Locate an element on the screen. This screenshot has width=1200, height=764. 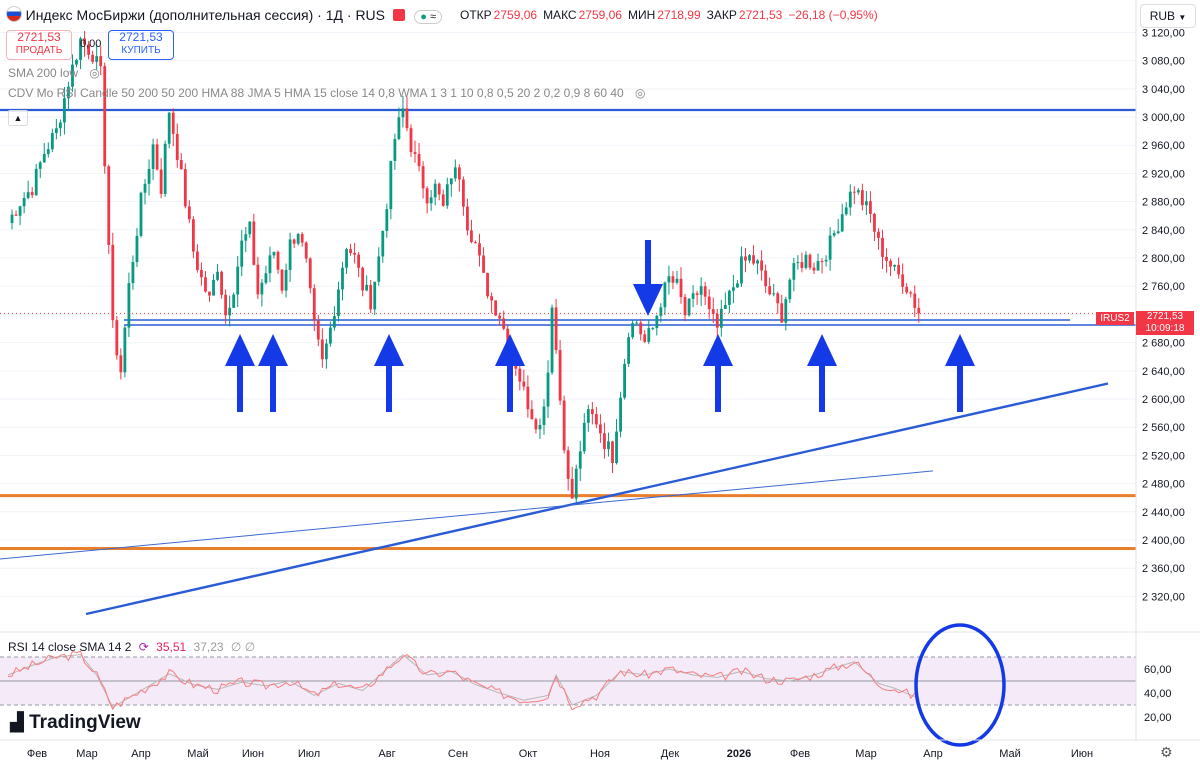
symbol-tag: IRUS2 is located at coordinates (1115, 318).